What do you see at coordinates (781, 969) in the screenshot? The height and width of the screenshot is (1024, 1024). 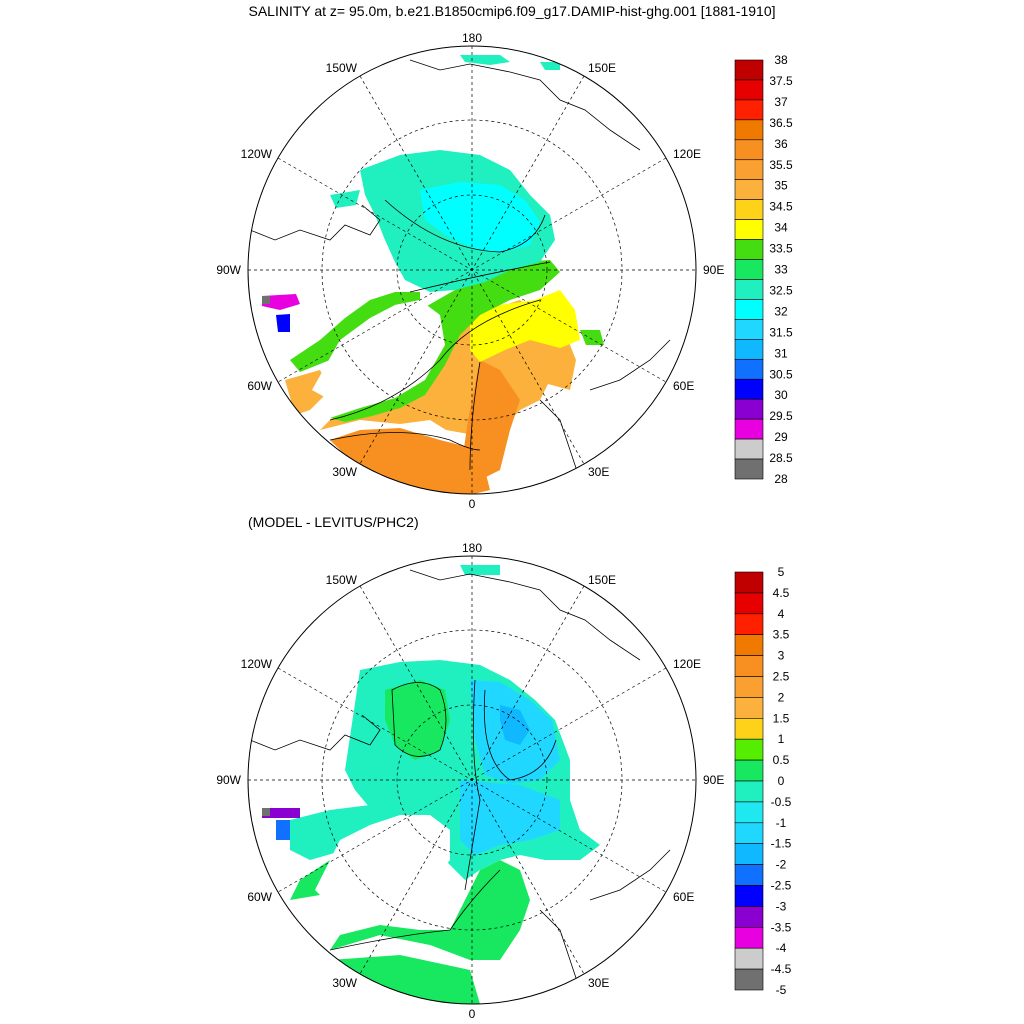 I see `colorbar-label: -4.5` at bounding box center [781, 969].